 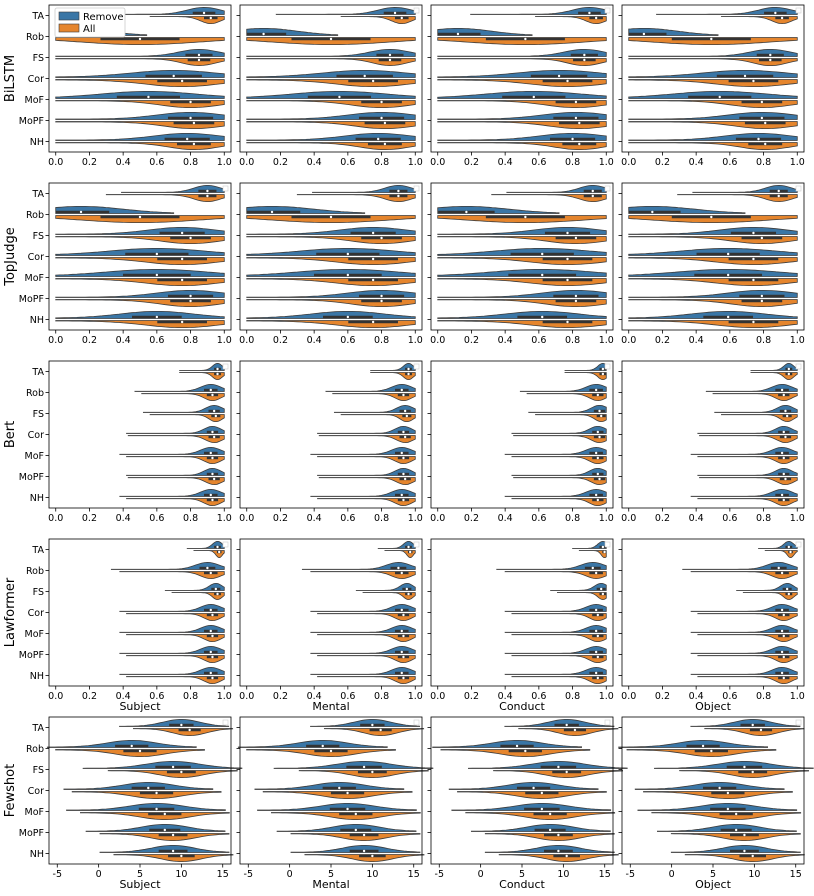 I want to click on y-tick-label-fs: FS, so click(x=38, y=414).